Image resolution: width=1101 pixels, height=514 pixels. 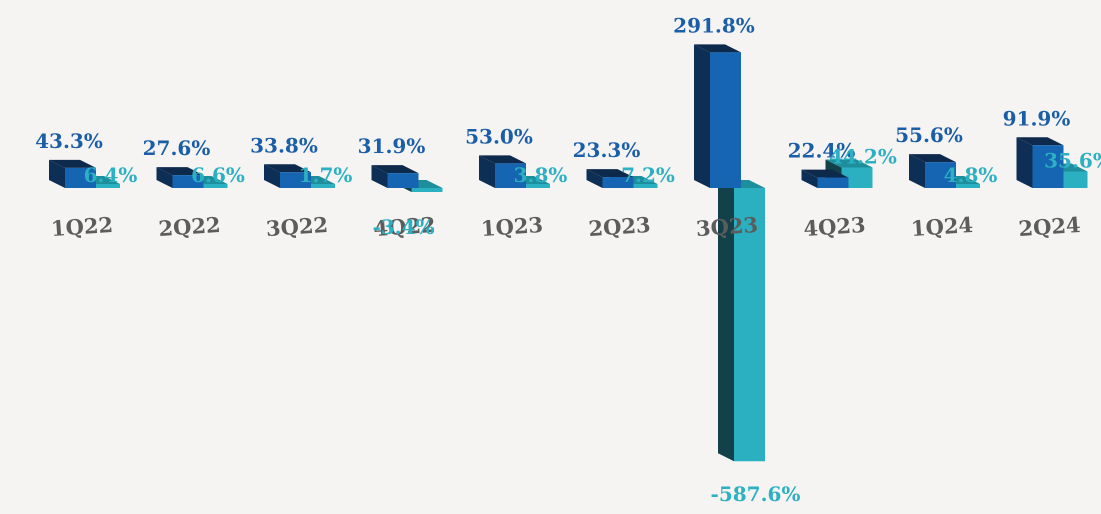 I want to click on bar-series1-1Q22, so click(x=72, y=173).